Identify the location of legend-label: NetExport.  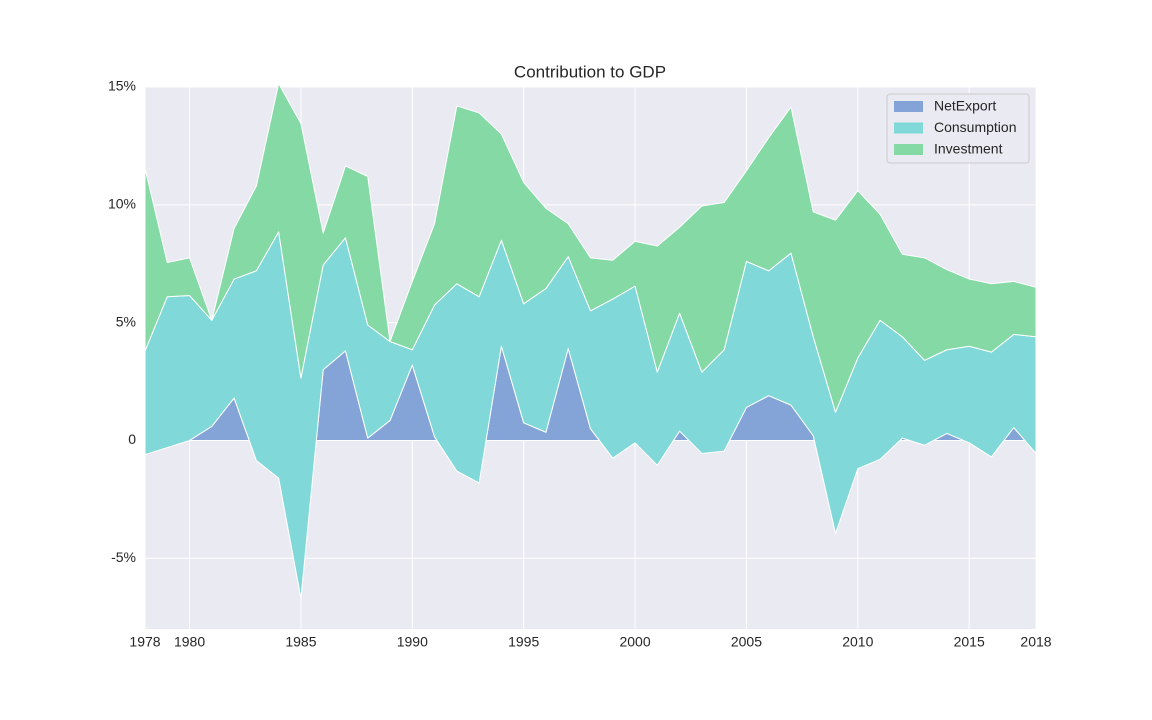
(965, 106).